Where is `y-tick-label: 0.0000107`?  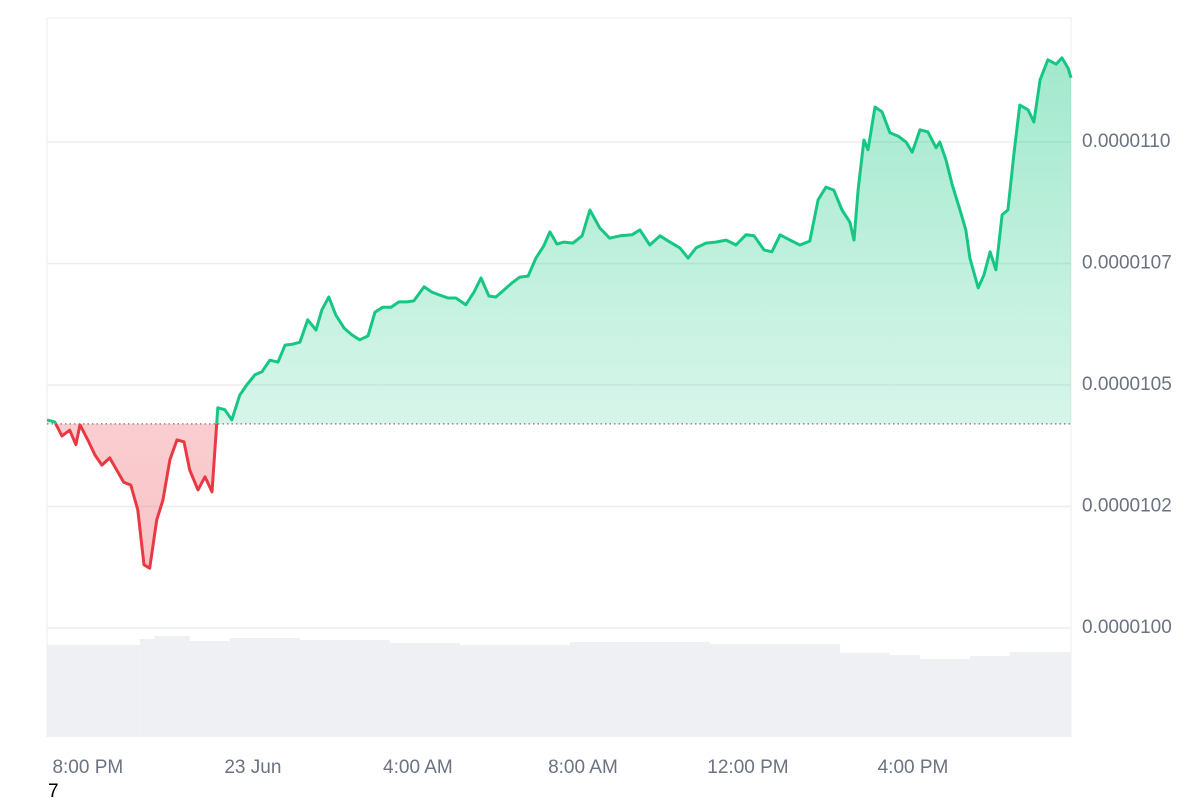
y-tick-label: 0.0000107 is located at coordinates (1127, 262).